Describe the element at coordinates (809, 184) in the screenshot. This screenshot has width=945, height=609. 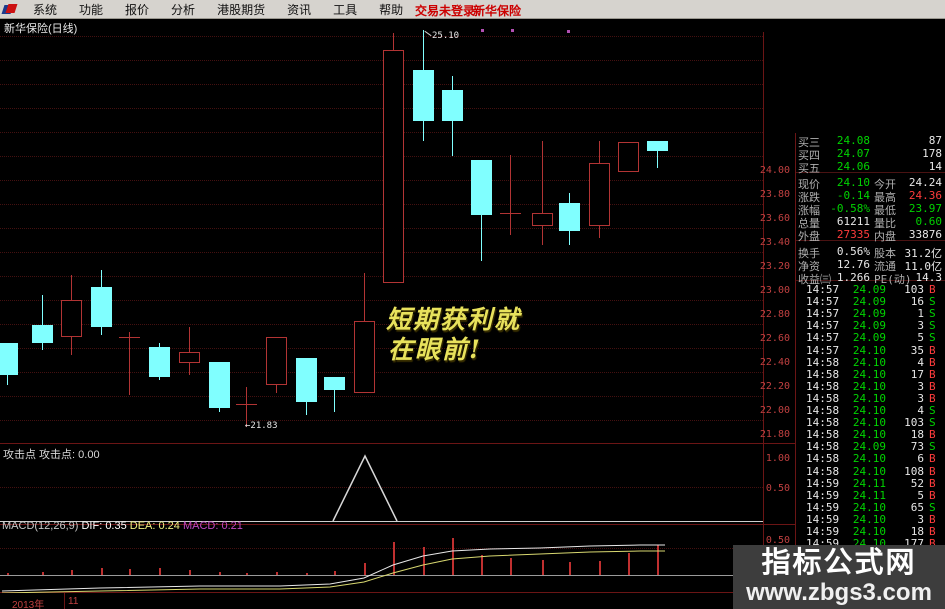
I see `quote-label: 现价` at that location.